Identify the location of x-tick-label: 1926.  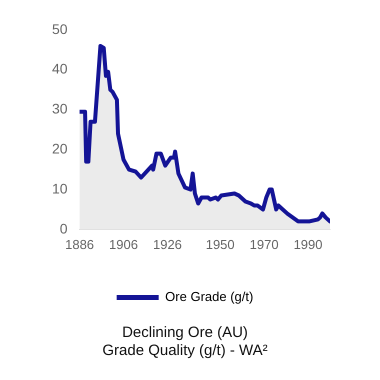
(167, 244).